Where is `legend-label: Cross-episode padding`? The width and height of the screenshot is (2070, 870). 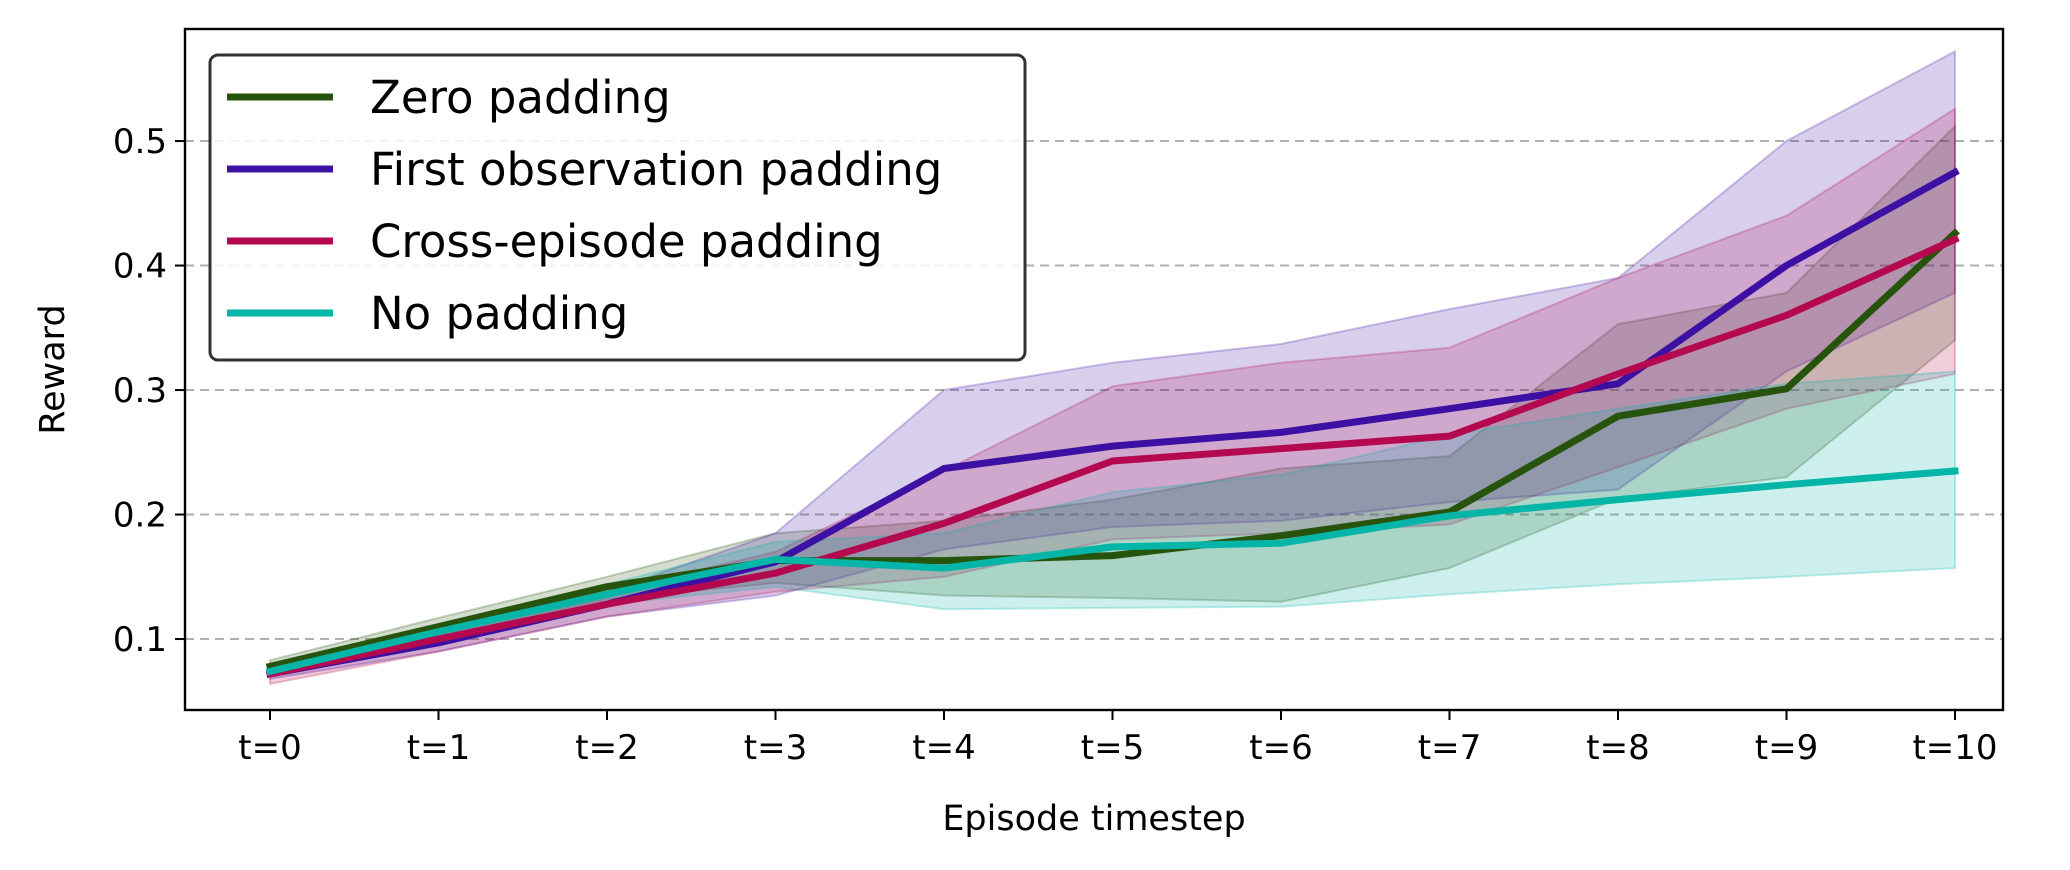
legend-label: Cross-episode padding is located at coordinates (626, 241).